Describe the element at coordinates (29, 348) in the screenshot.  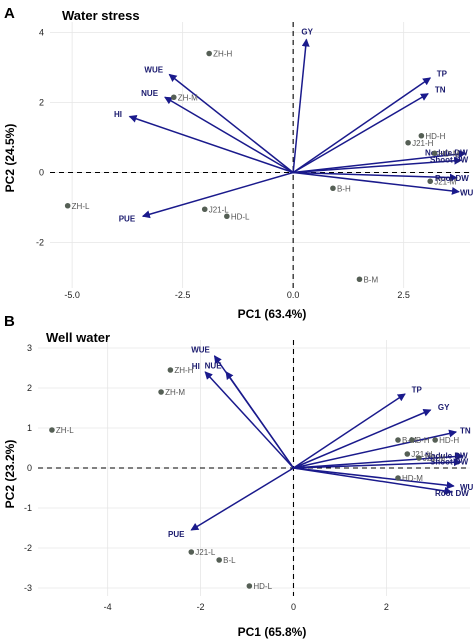
I see `b-y-tick-label: 3` at that location.